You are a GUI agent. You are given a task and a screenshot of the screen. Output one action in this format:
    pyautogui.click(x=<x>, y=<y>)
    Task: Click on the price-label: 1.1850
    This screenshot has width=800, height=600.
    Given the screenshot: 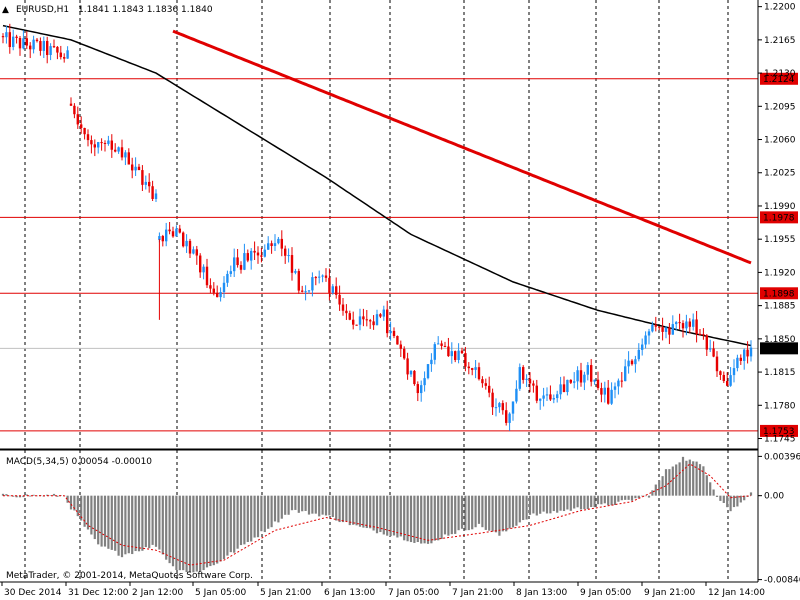 What is the action you would take?
    pyautogui.click(x=780, y=340)
    